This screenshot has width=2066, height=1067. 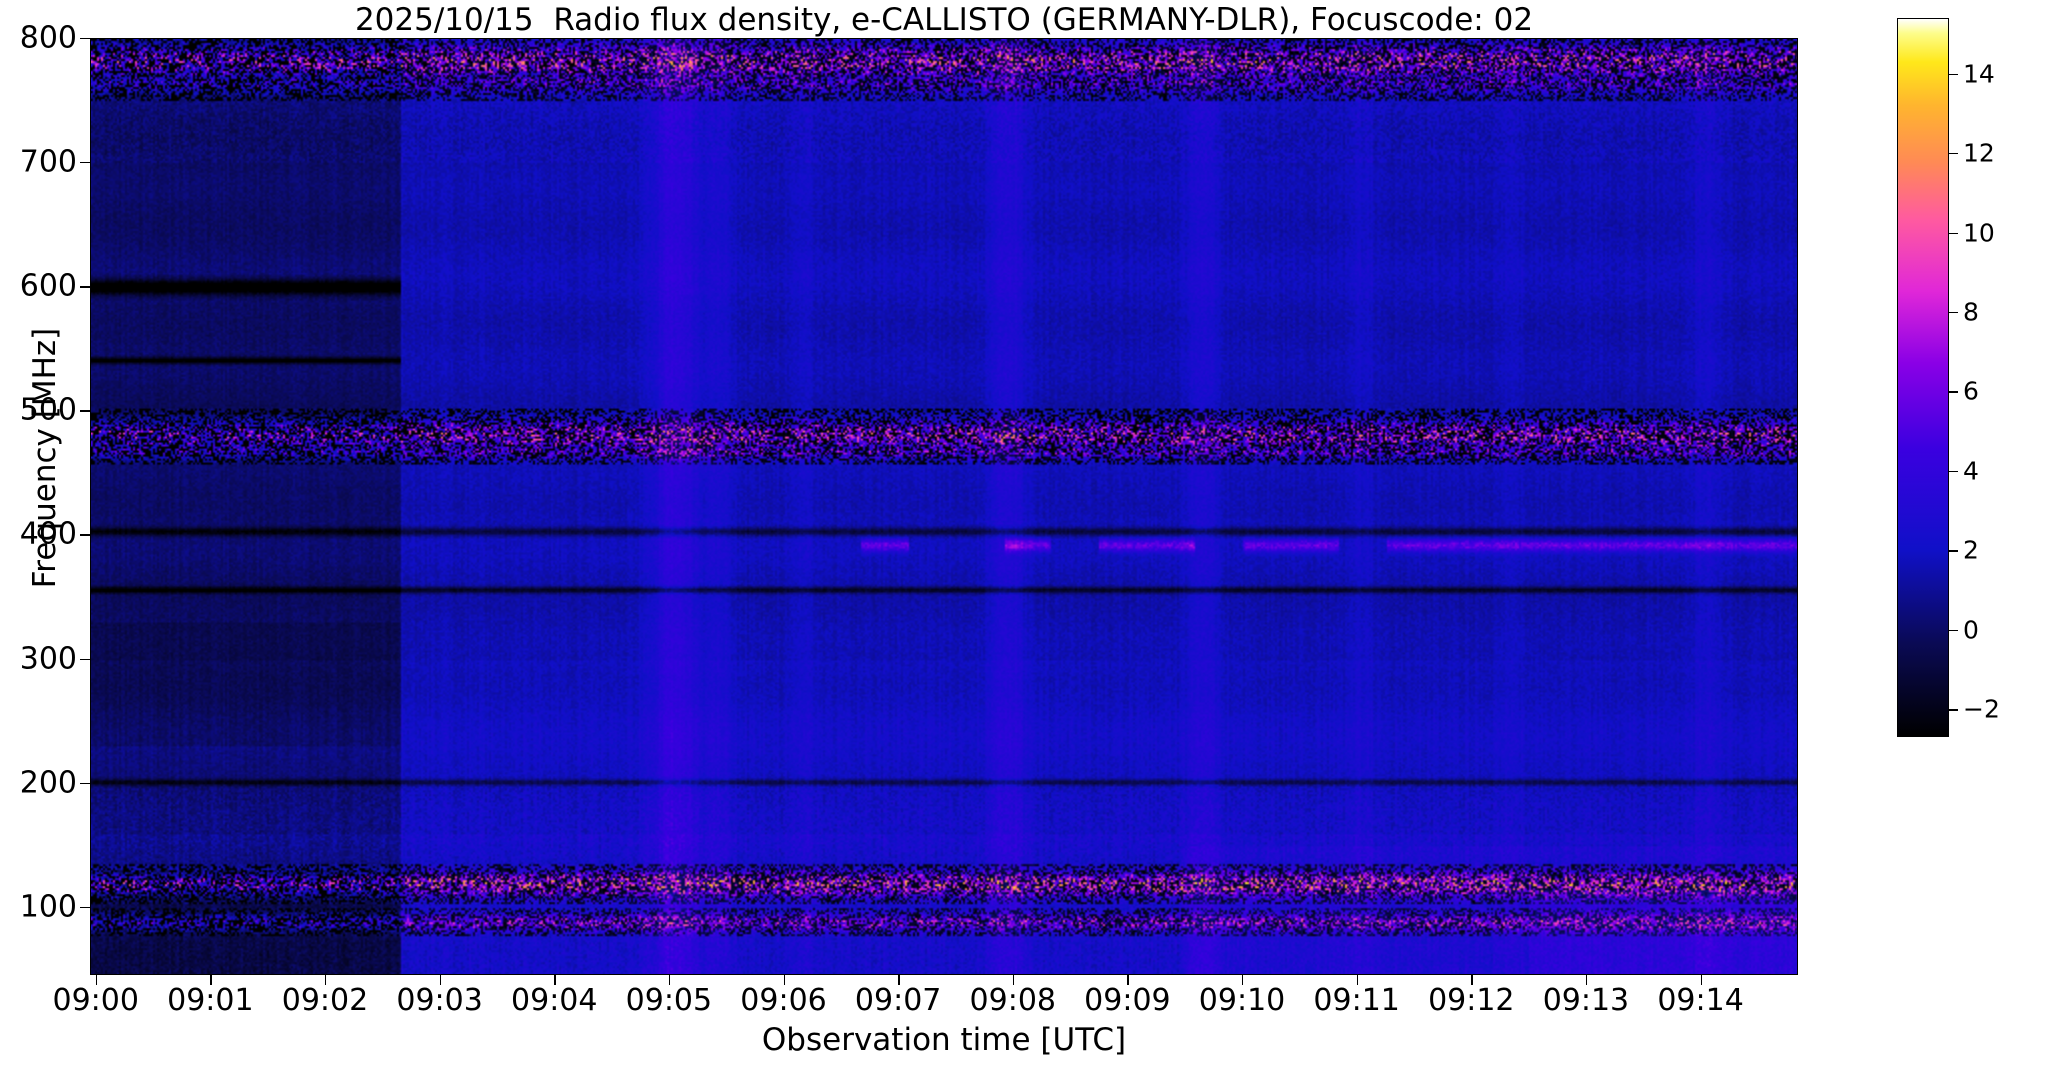 What do you see at coordinates (48, 659) in the screenshot?
I see `y-tick-label: 300` at bounding box center [48, 659].